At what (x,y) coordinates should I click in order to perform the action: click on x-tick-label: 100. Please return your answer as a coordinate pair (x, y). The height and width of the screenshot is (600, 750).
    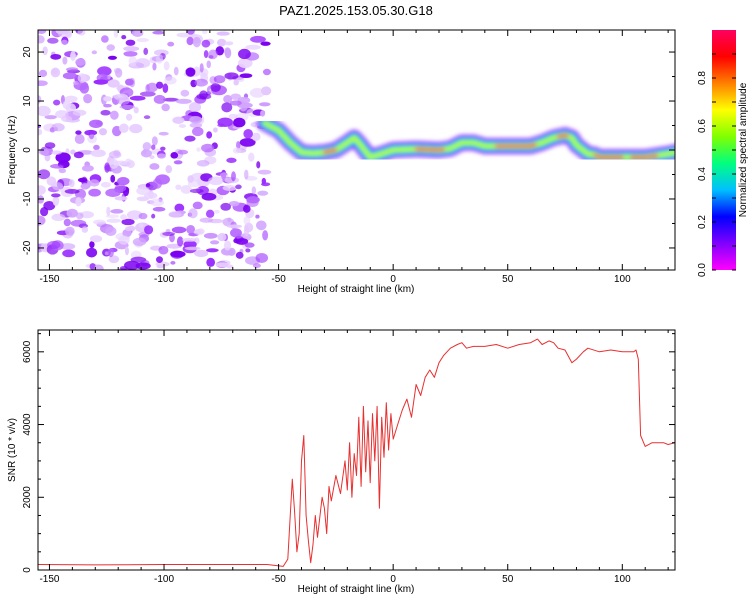
    Looking at the image, I should click on (622, 279).